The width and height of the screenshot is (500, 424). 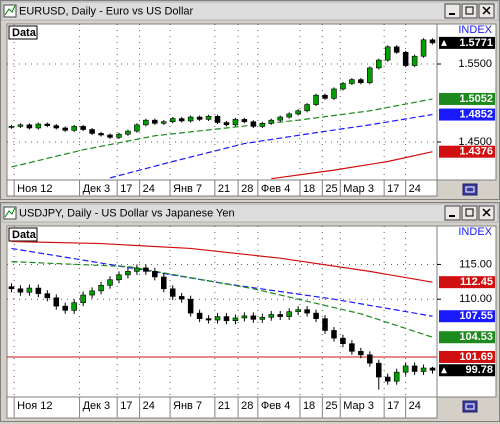 What do you see at coordinates (309, 189) in the screenshot?
I see `x-tick-label: 18` at bounding box center [309, 189].